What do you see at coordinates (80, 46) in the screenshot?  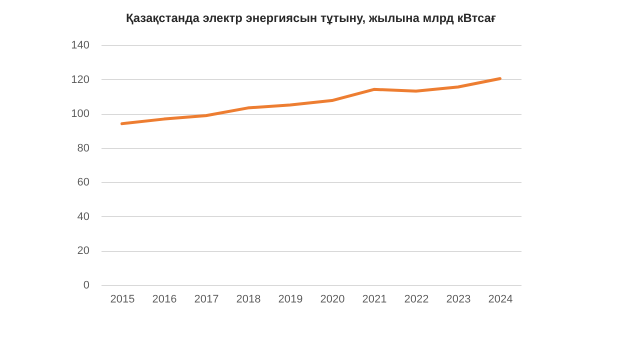 I see `y-tick-label: 140` at bounding box center [80, 46].